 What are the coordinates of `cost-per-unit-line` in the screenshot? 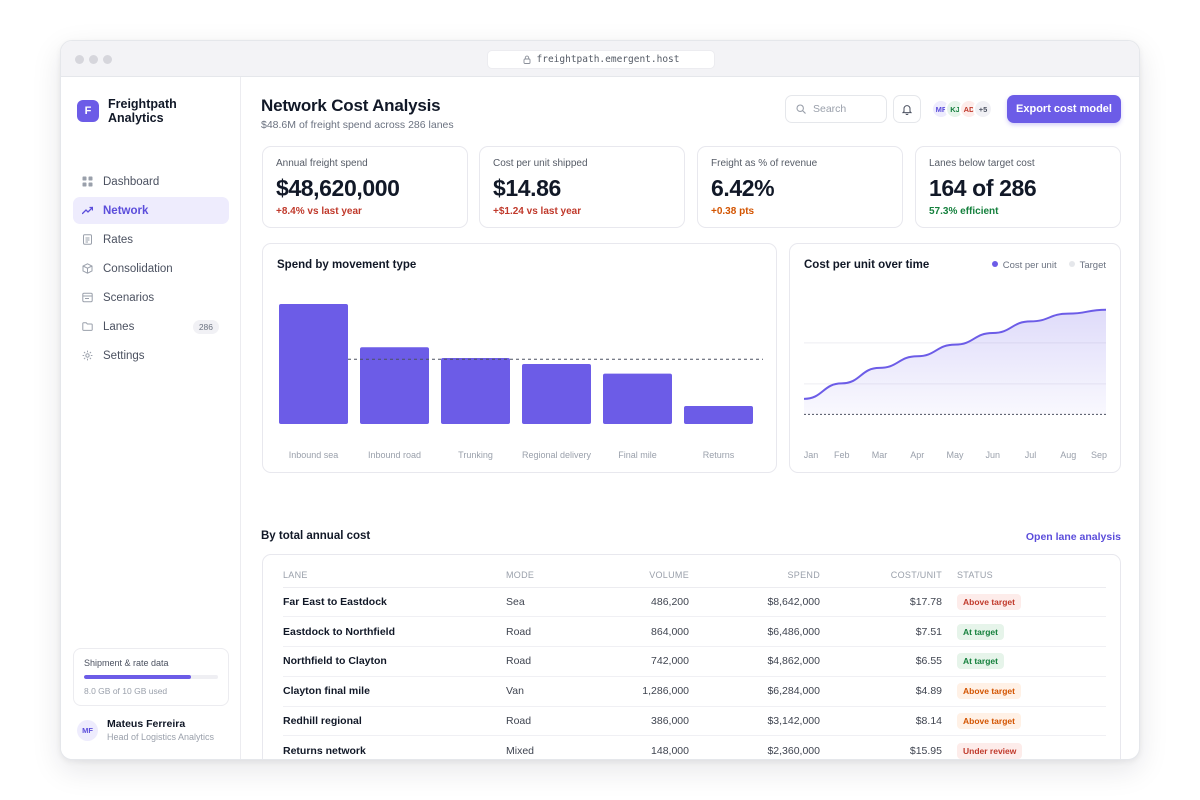 It's located at (955, 354).